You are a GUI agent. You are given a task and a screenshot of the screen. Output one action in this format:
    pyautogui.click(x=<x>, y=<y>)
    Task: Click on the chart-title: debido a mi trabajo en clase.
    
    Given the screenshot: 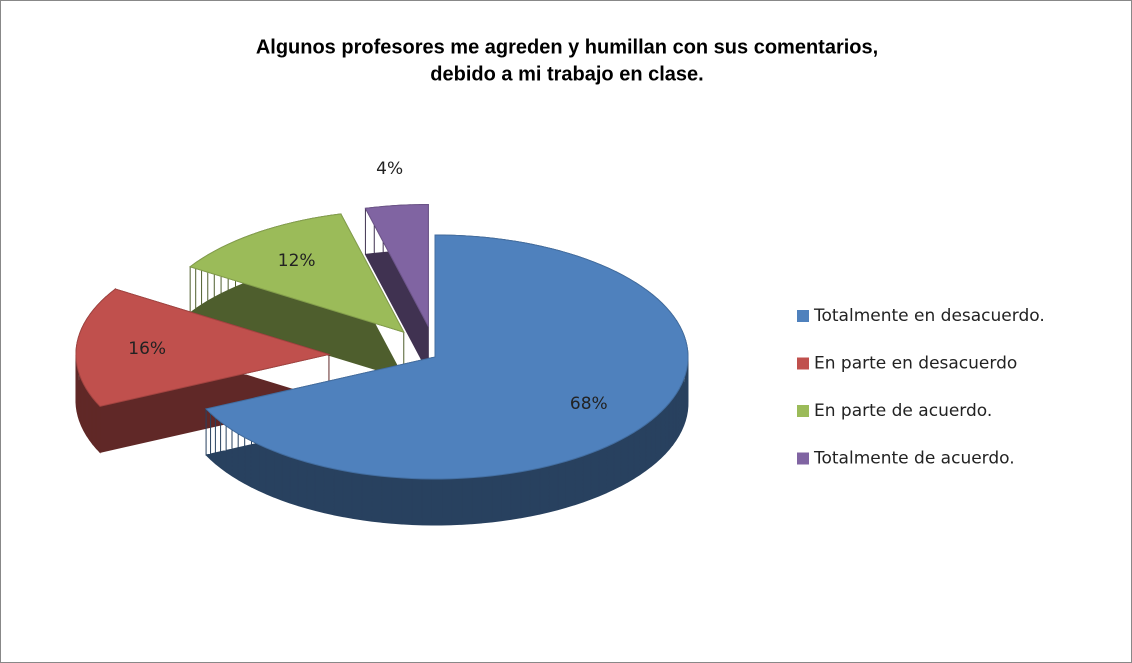 What is the action you would take?
    pyautogui.click(x=566, y=74)
    